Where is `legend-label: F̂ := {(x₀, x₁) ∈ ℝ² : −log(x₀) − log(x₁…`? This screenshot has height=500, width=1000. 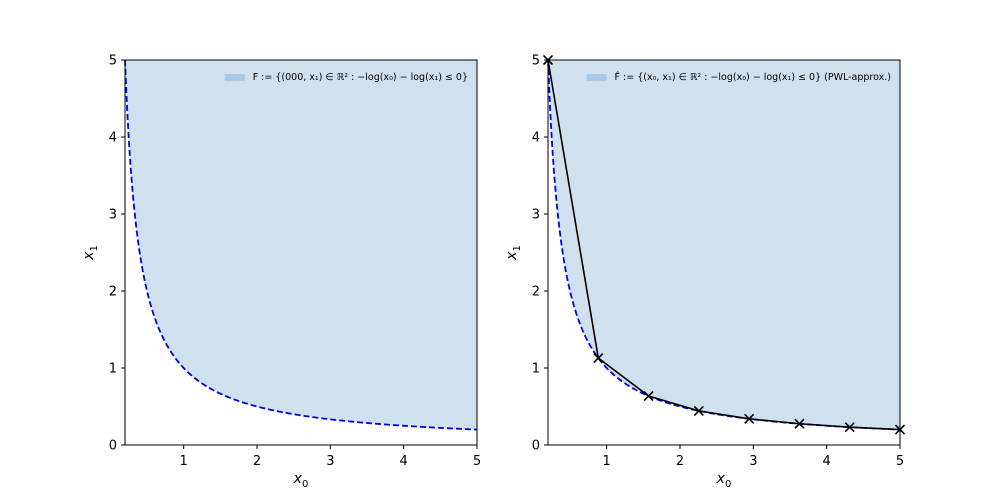 legend-label: F̂ := {(x₀, x₁) ∈ ℝ² : −log(x₀) − log(x₁… is located at coordinates (753, 77).